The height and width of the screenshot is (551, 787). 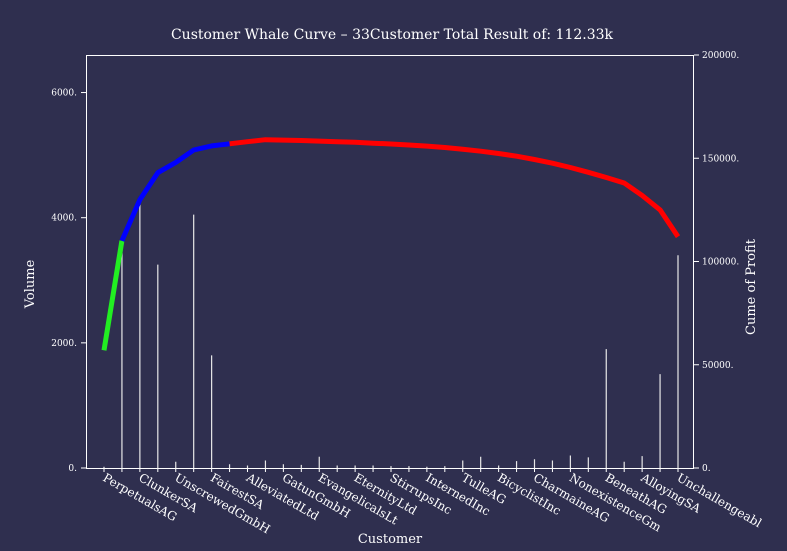 What do you see at coordinates (64, 219) in the screenshot?
I see `y-tick-label: 4000.` at bounding box center [64, 219].